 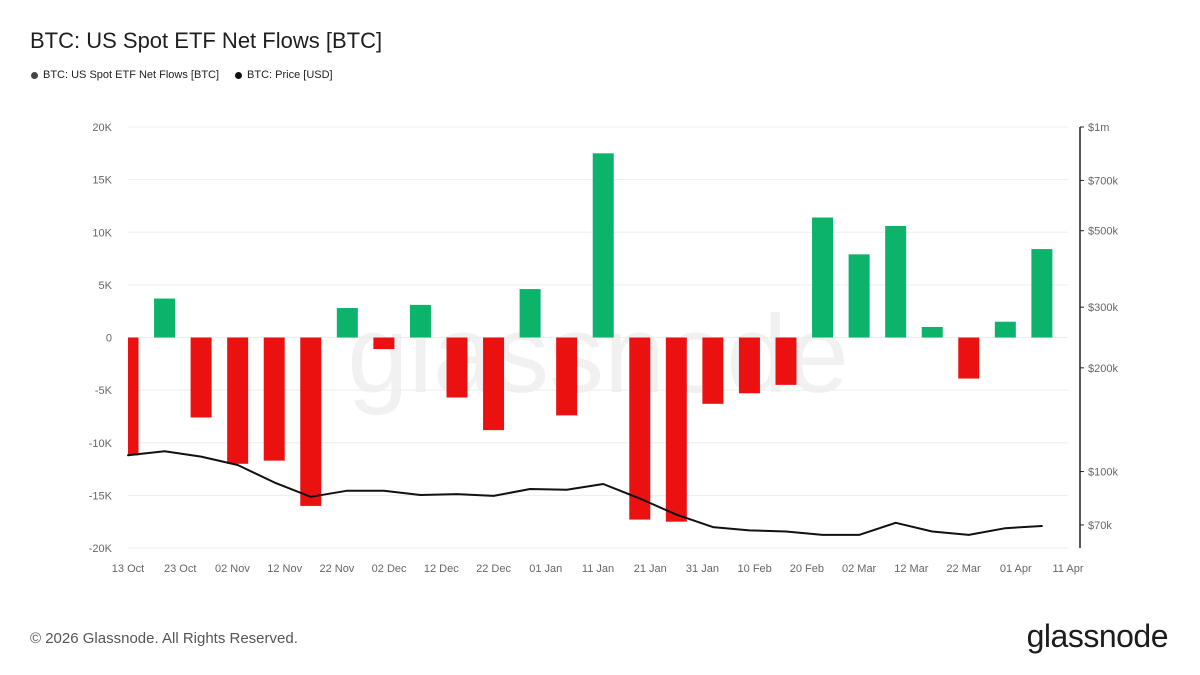 I want to click on legend-label-price: BTC: Price [USD], so click(x=290, y=75).